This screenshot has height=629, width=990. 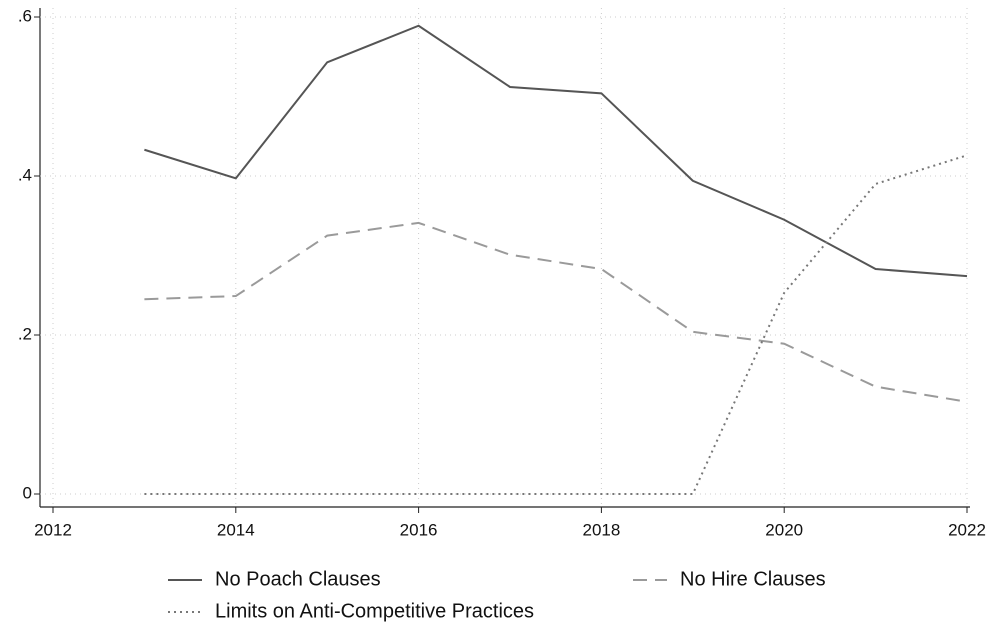 What do you see at coordinates (236, 529) in the screenshot?
I see `x-tick-label: 2014` at bounding box center [236, 529].